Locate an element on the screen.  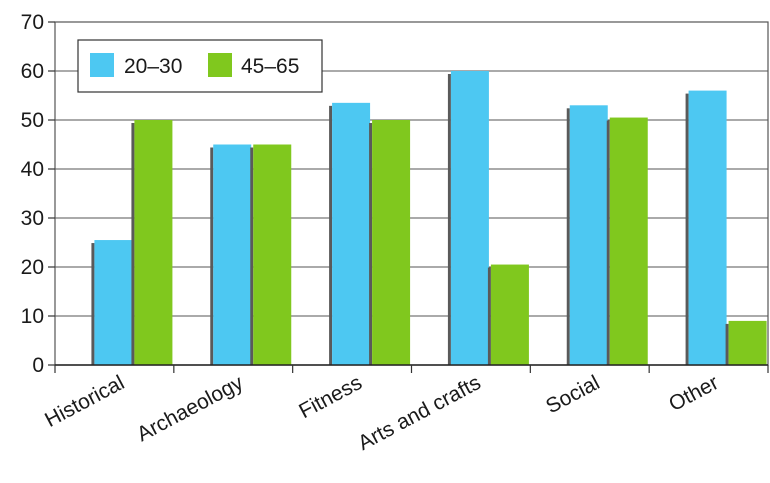
bar-20-30-historical is located at coordinates (113, 302).